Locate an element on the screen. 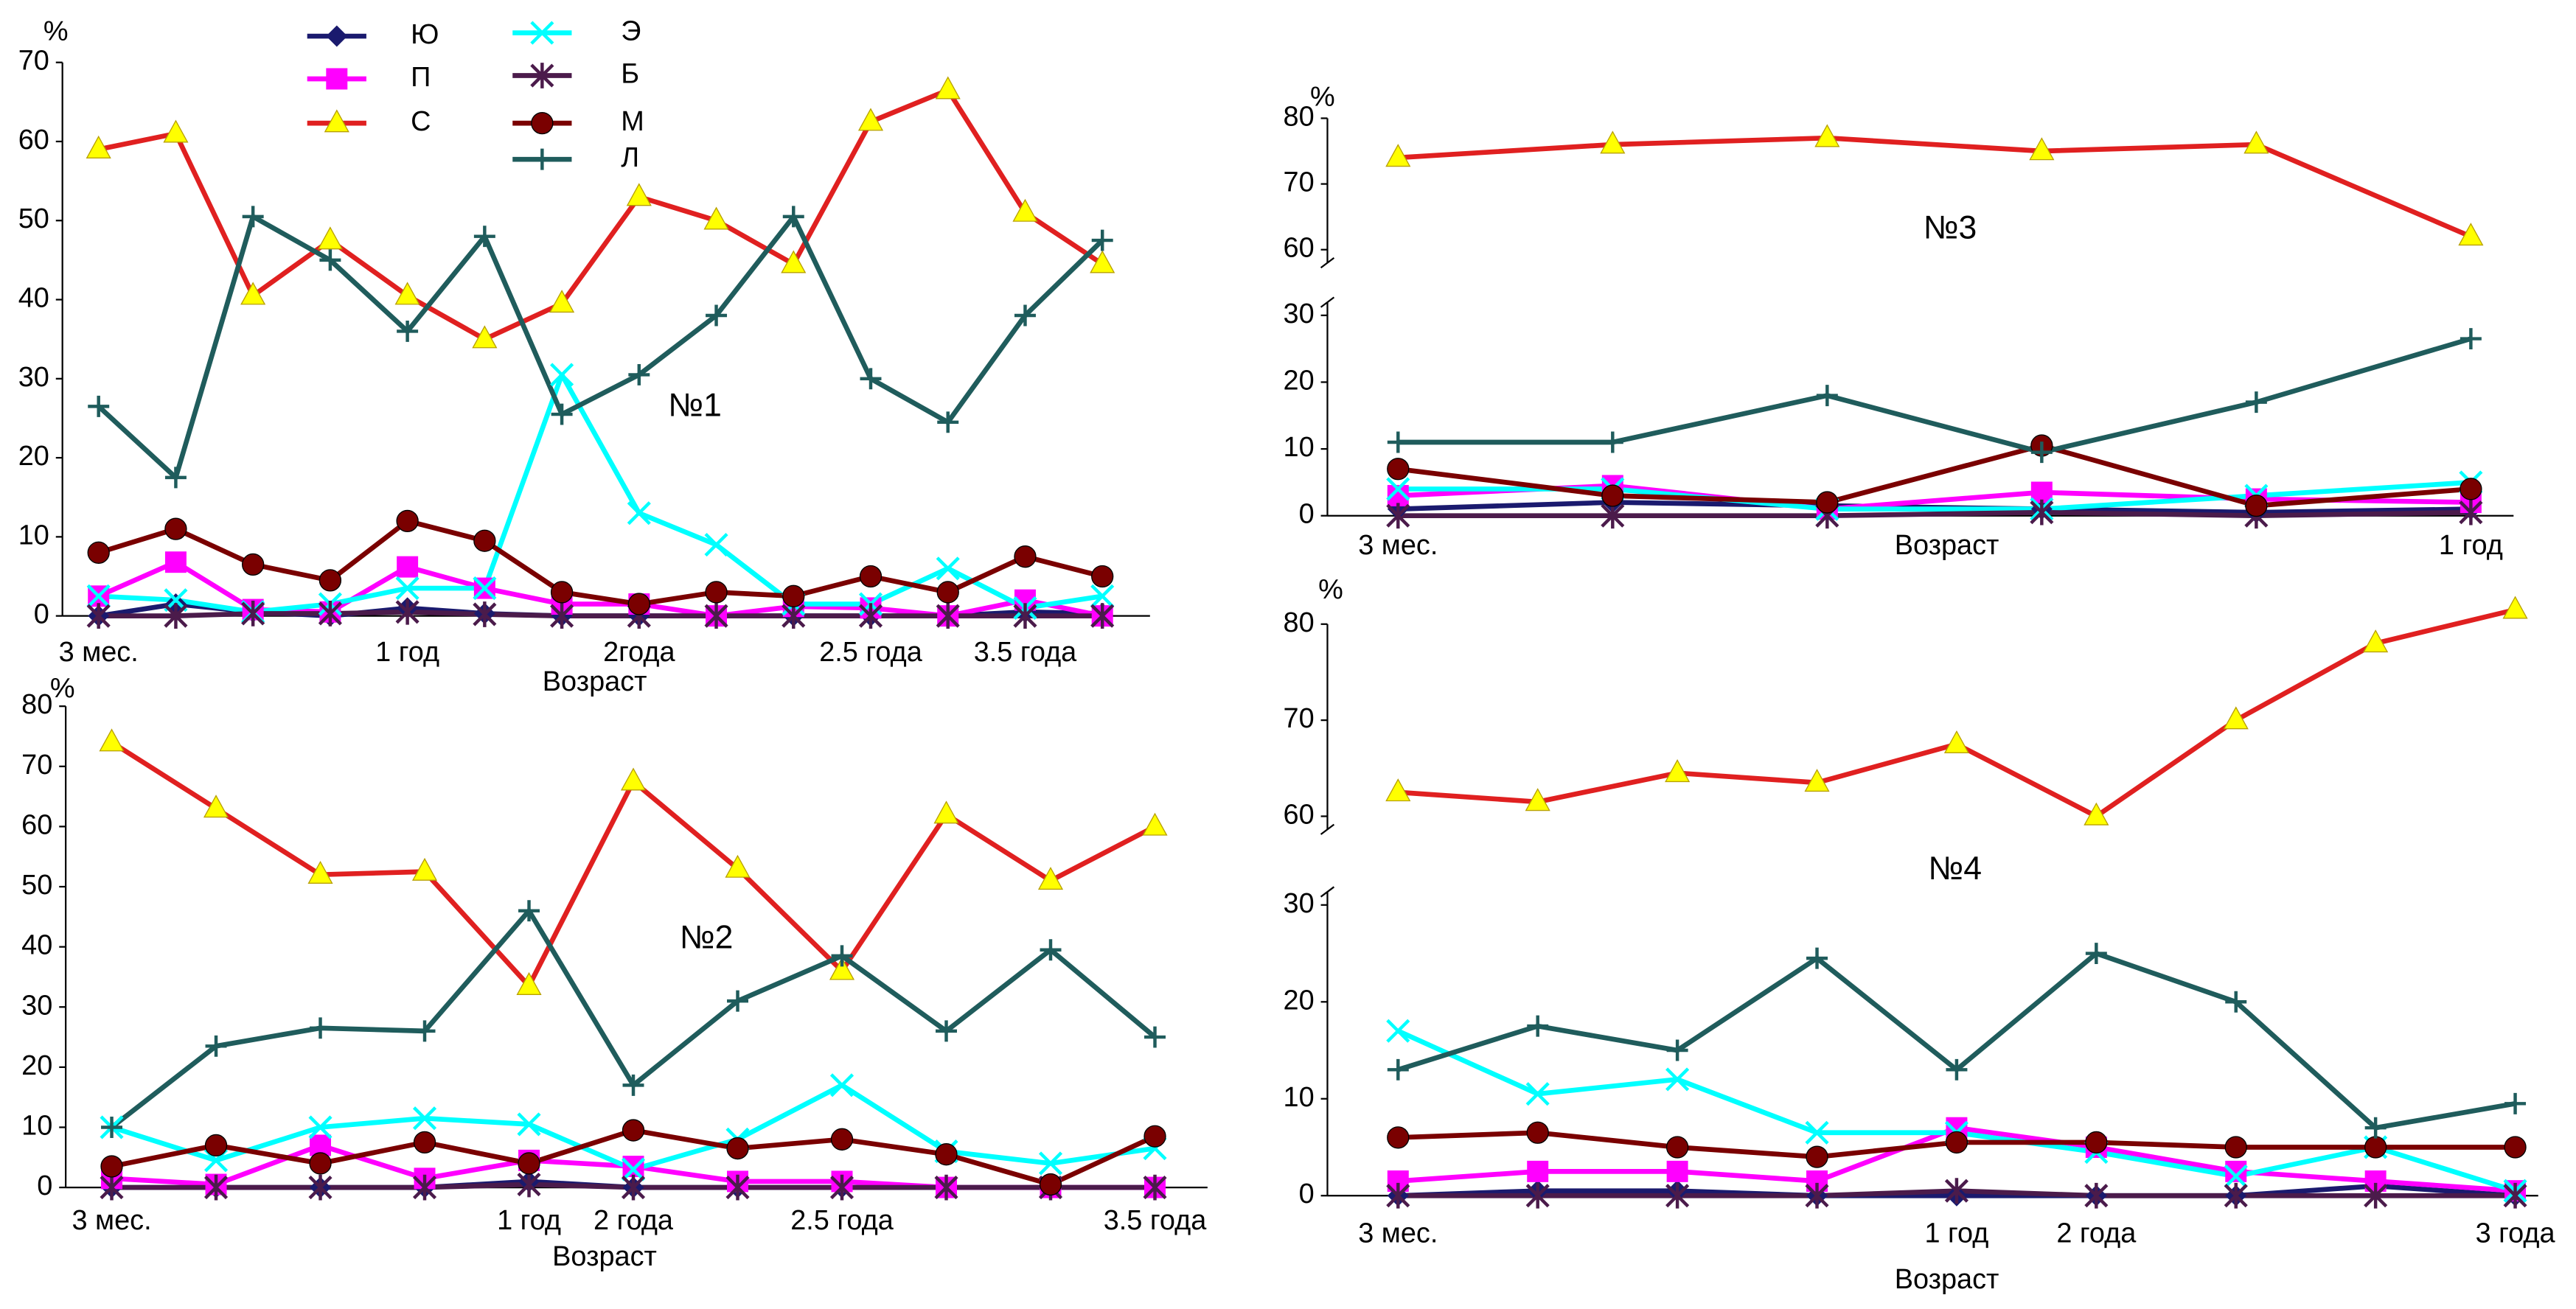  legend-label: П is located at coordinates (421, 77).